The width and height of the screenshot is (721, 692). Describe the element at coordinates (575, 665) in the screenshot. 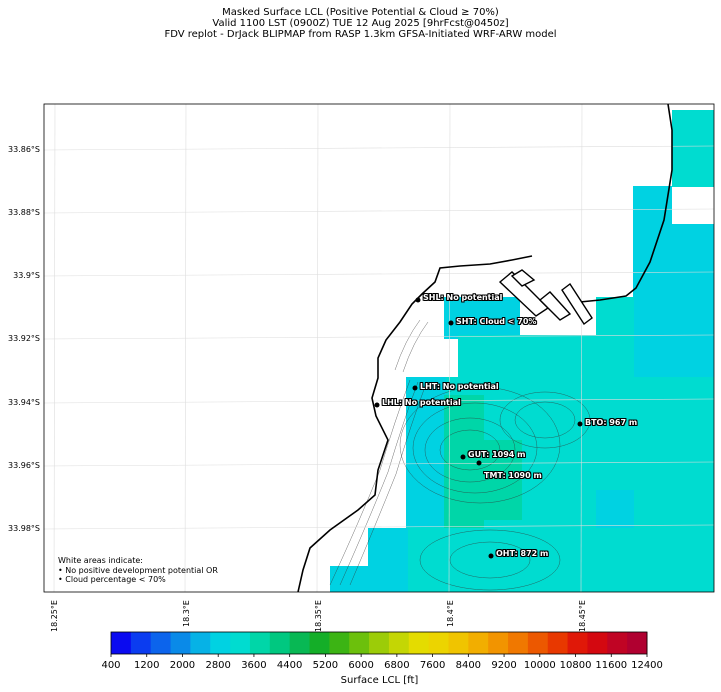

I see `colorbar-tick-label: 10800` at that location.